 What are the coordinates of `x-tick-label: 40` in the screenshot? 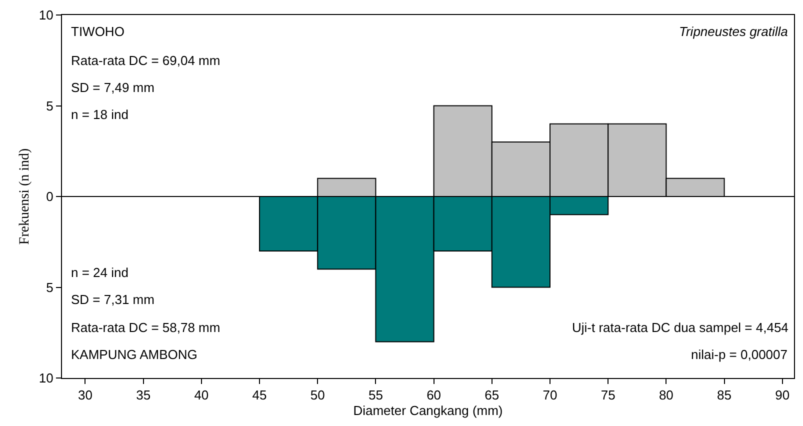 It's located at (201, 395).